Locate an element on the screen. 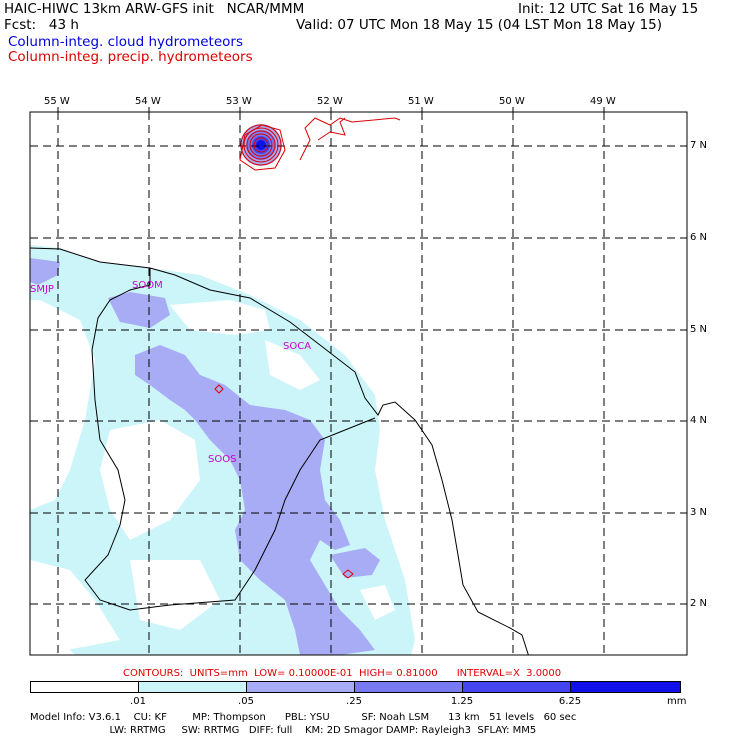  lon-label: 51 W is located at coordinates (421, 101).